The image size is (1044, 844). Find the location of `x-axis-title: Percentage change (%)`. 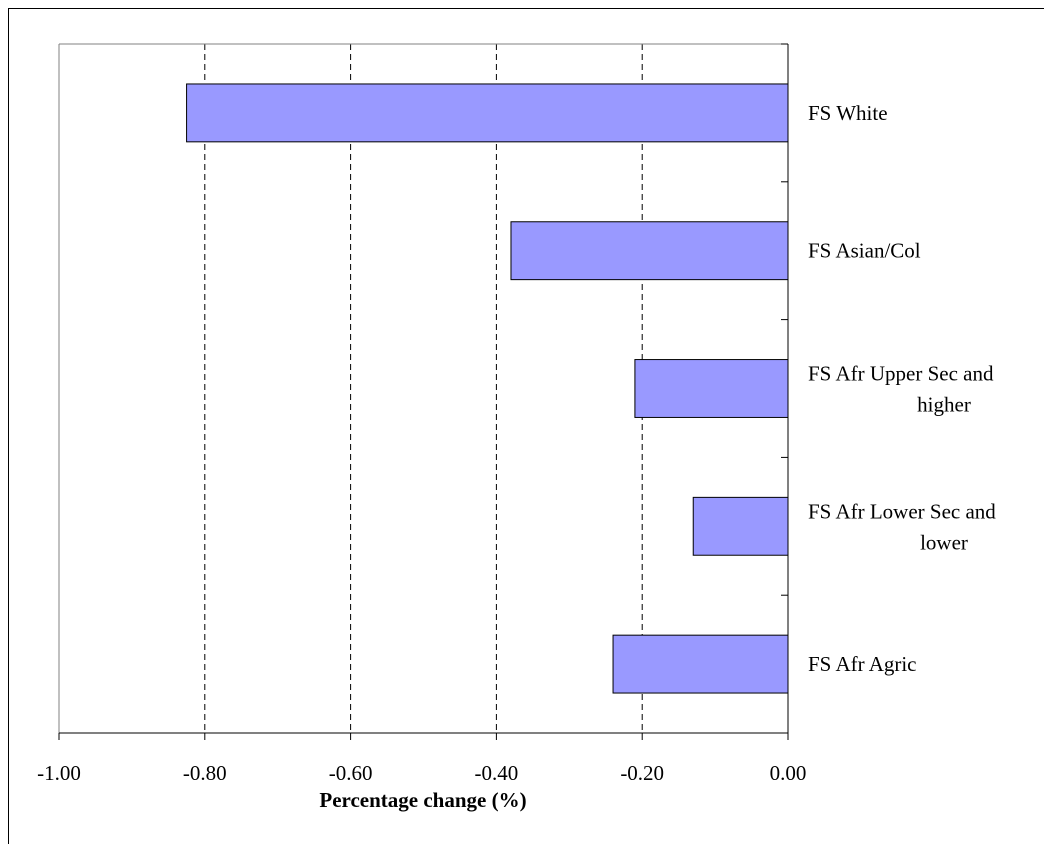

x-axis-title: Percentage change (%) is located at coordinates (422, 800).